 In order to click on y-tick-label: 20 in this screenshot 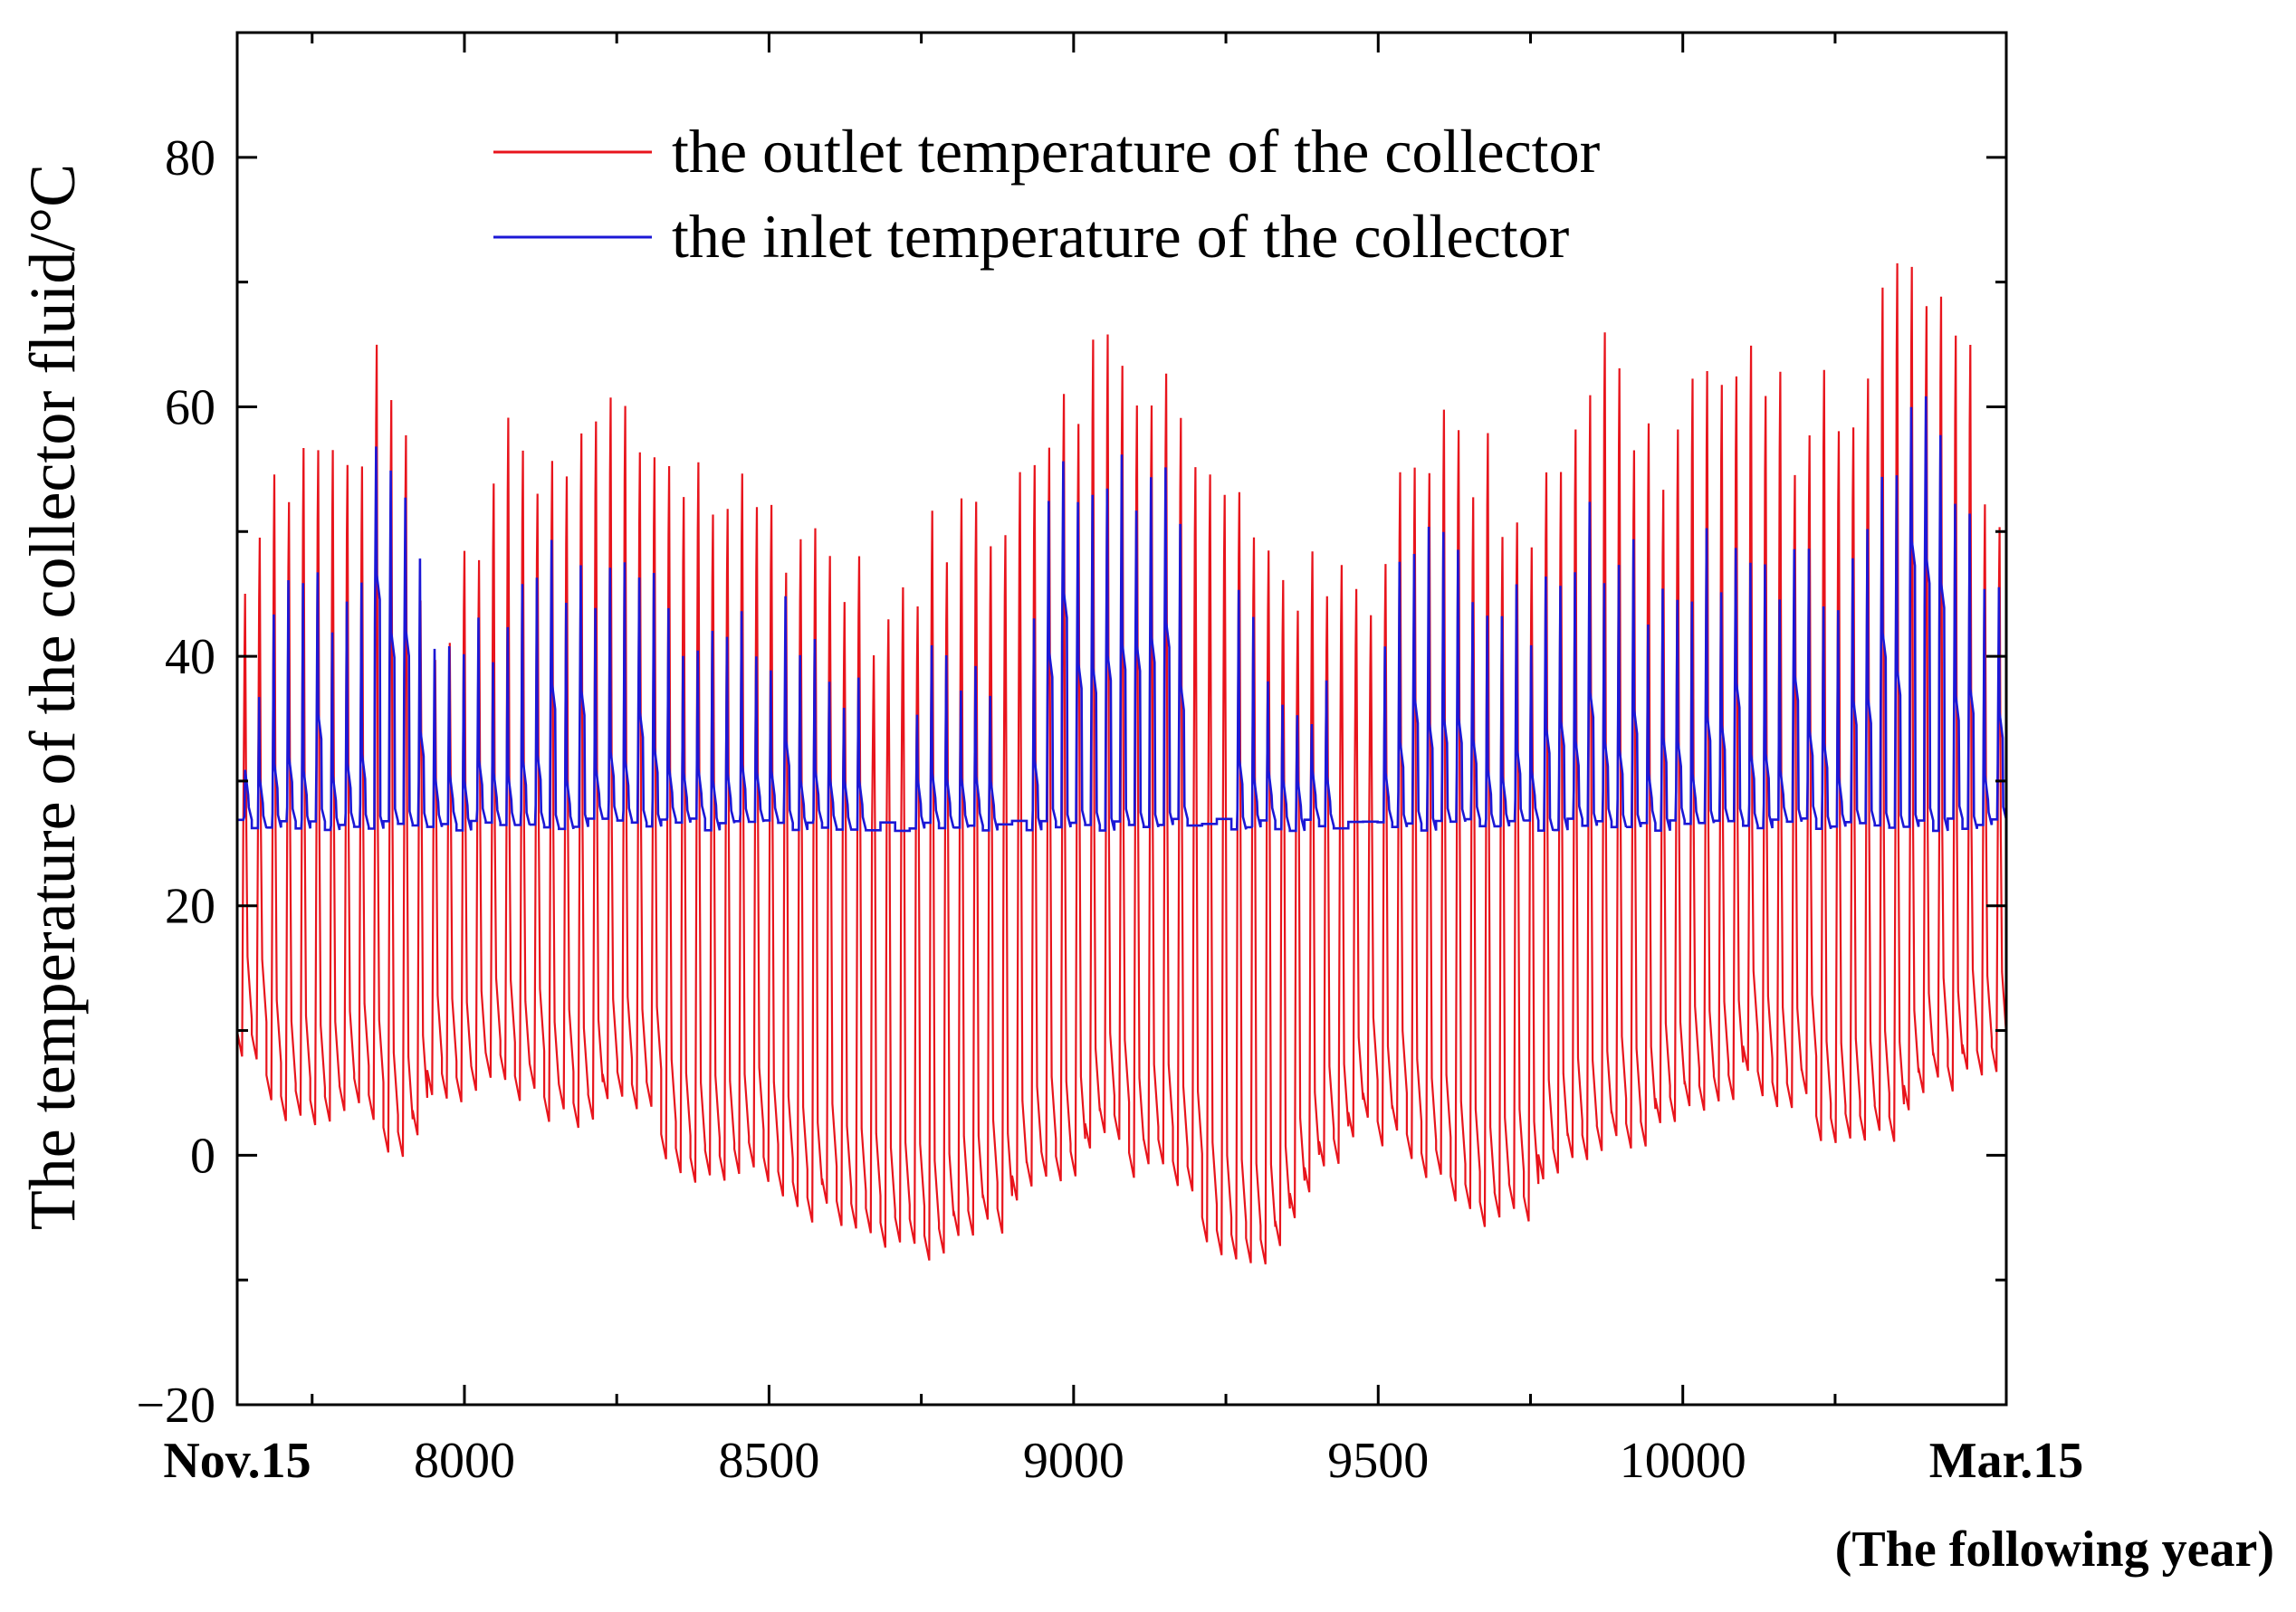, I will do `click(190, 907)`.